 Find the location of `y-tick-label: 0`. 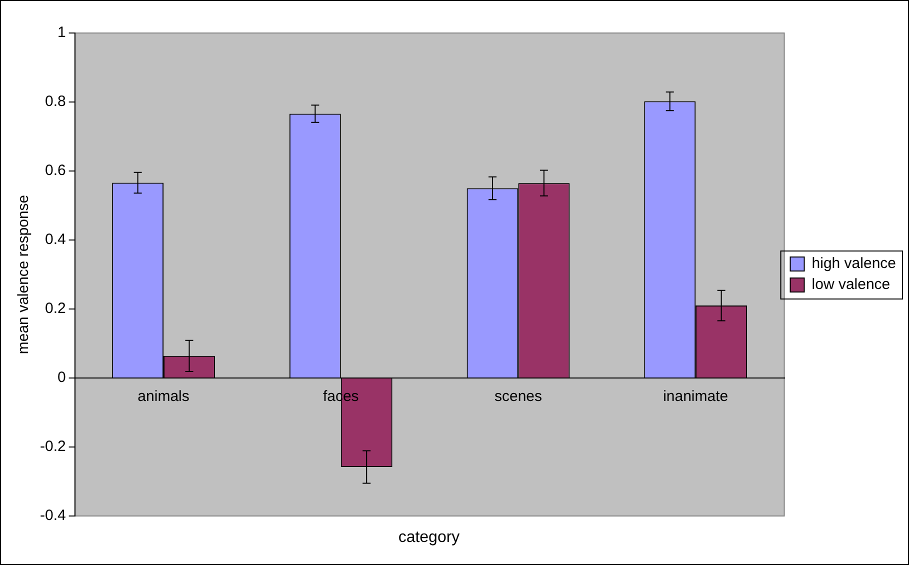

y-tick-label: 0 is located at coordinates (62, 377).